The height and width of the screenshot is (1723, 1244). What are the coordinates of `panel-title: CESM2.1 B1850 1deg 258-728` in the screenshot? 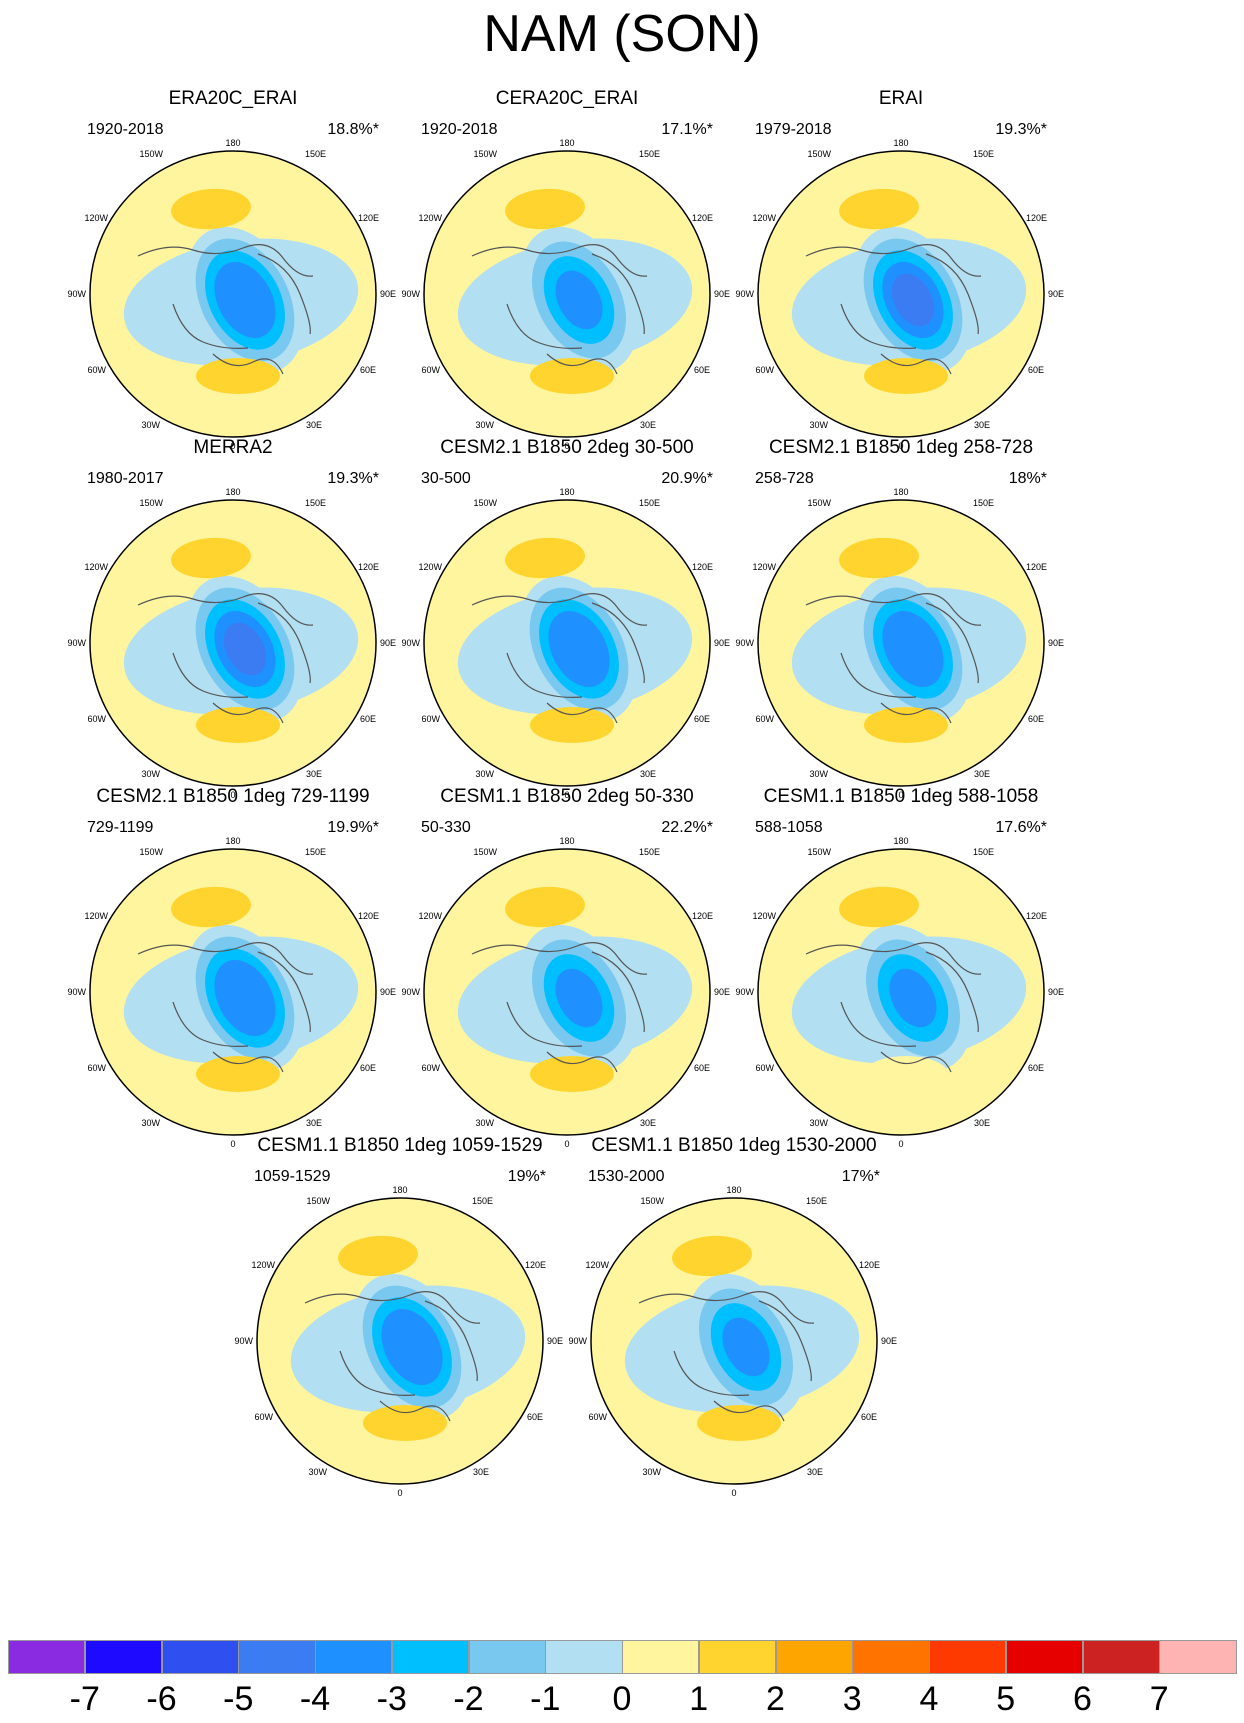 It's located at (901, 447).